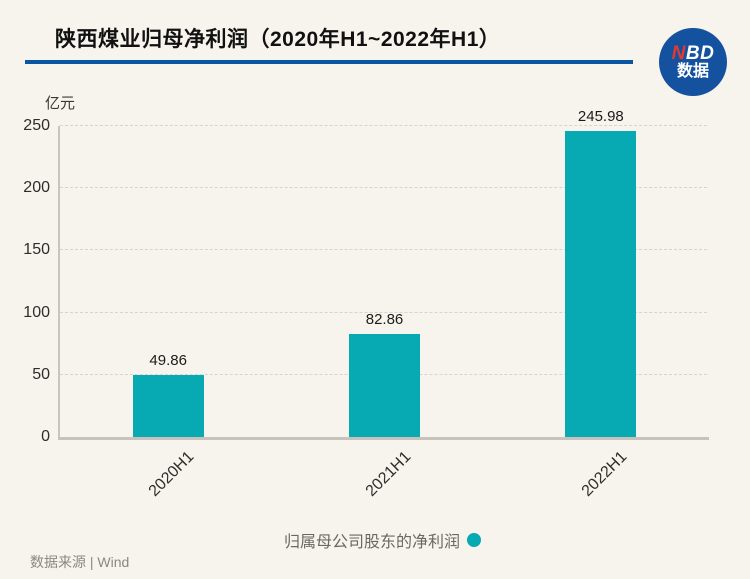 This screenshot has height=579, width=750. Describe the element at coordinates (171, 474) in the screenshot. I see `x-tick-label-2020H1: 2020H1` at that location.